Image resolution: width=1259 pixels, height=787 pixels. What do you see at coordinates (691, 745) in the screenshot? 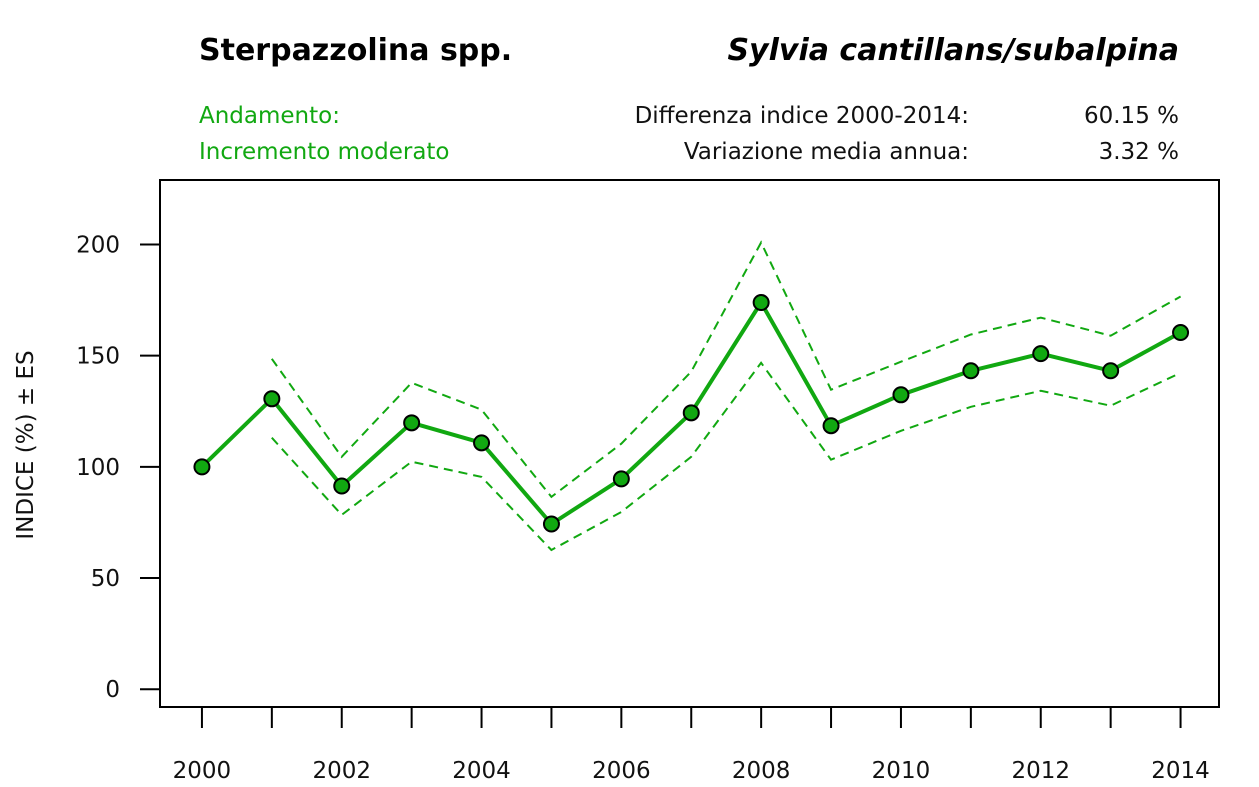
I see `x-axis: 2000 2002 2004 2006 2008 2010 2012 2014` at bounding box center [691, 745].